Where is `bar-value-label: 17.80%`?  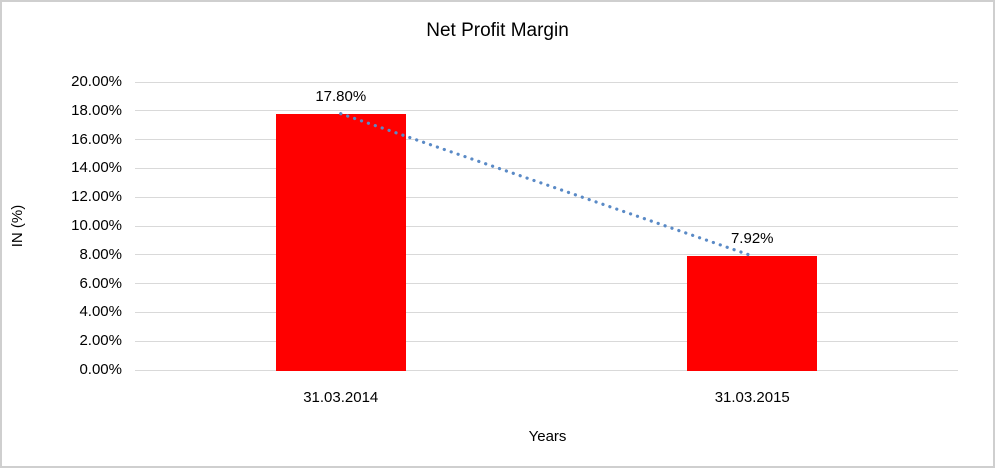
bar-value-label: 17.80% is located at coordinates (341, 96).